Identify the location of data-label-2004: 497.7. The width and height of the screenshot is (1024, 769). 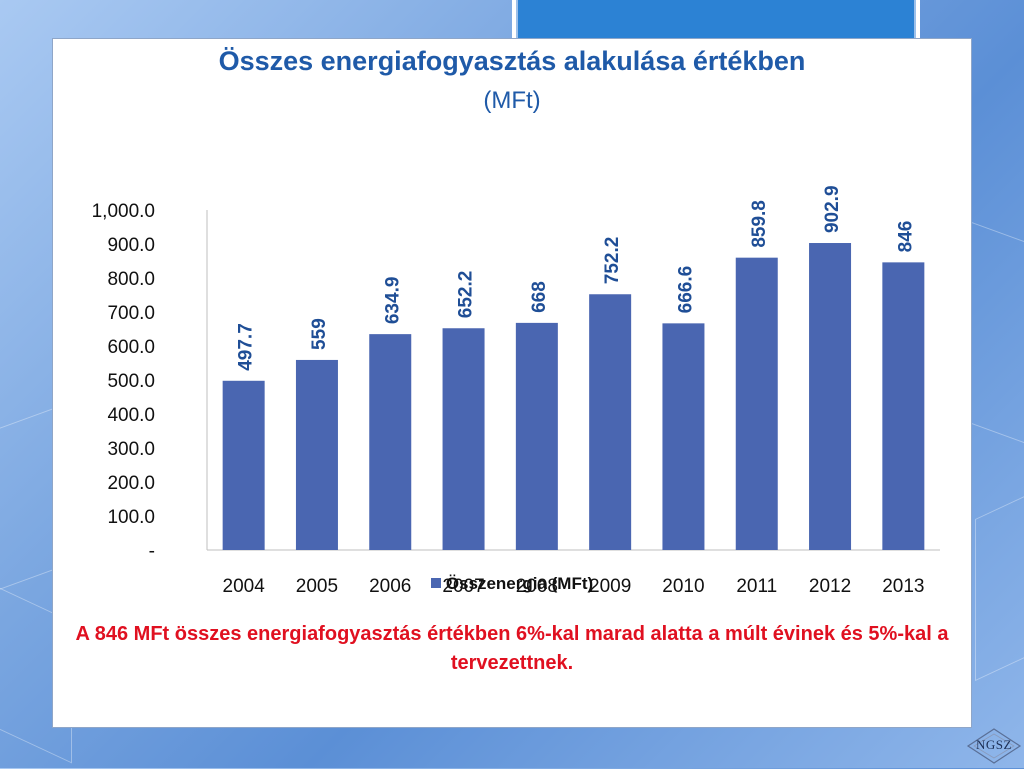
(246, 347).